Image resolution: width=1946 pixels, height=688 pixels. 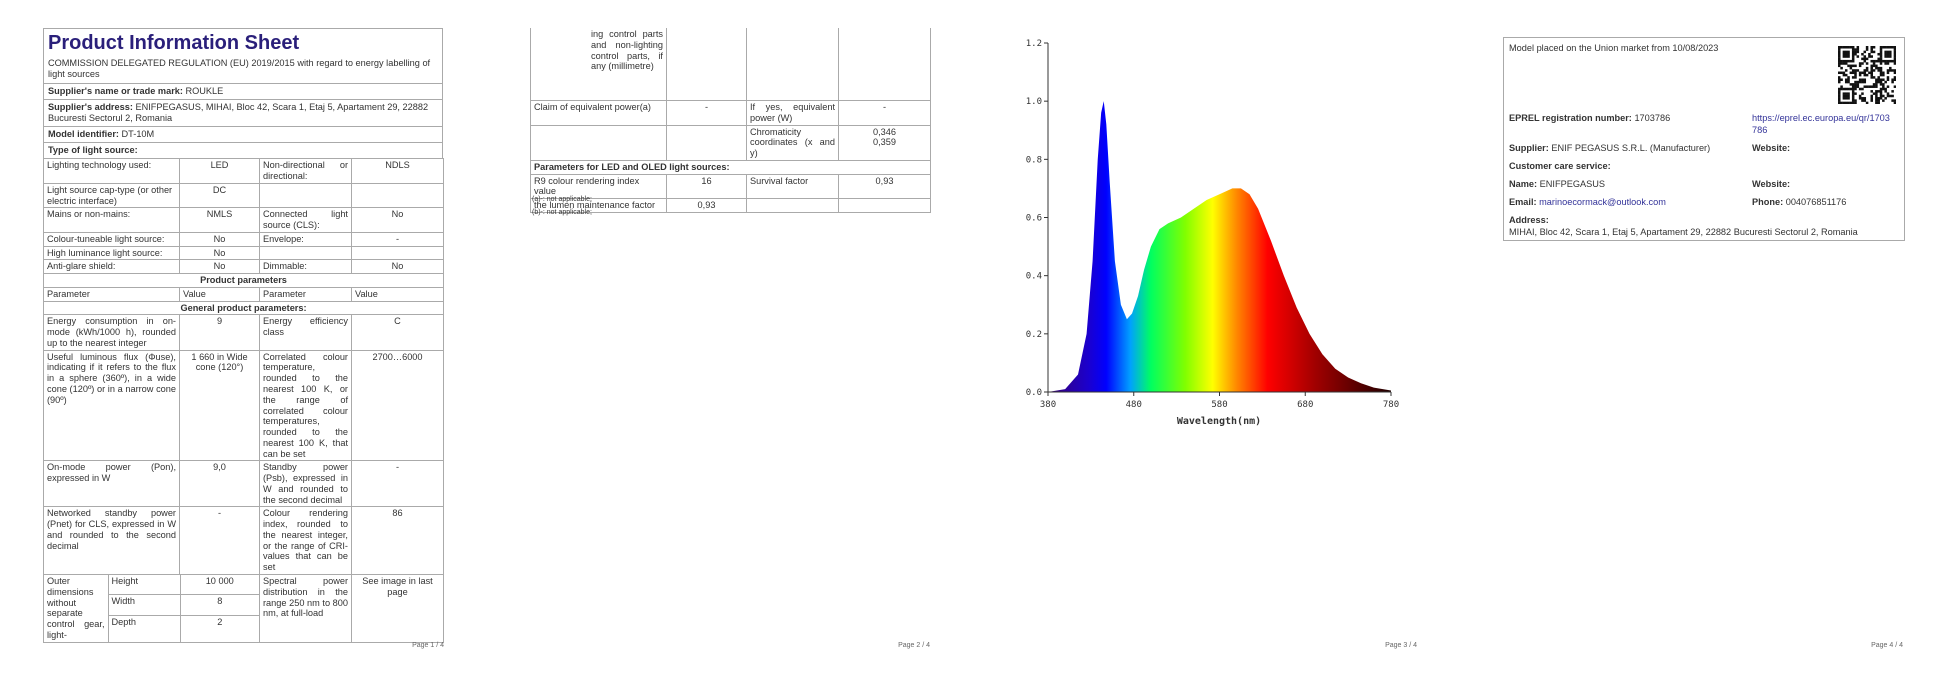 I want to click on y-tick-label: 1.0, so click(x=1034, y=102).